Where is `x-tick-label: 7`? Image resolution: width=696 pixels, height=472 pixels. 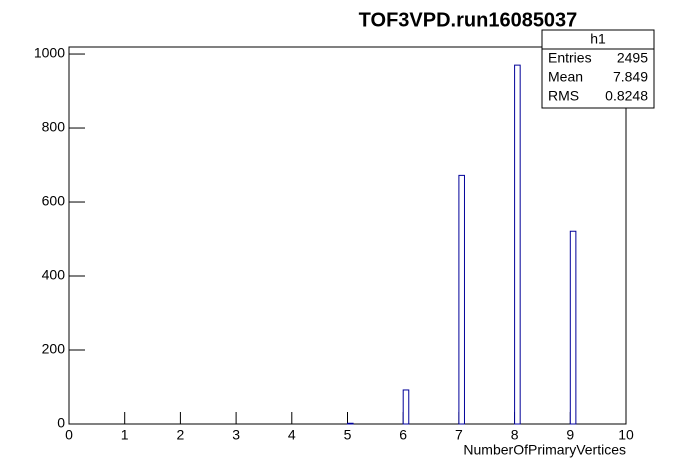 x-tick-label: 7 is located at coordinates (459, 435).